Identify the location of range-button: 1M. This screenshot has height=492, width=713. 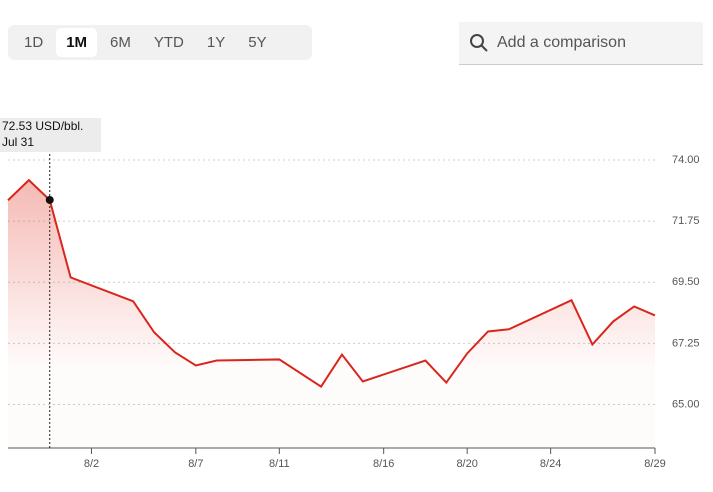
(77, 42).